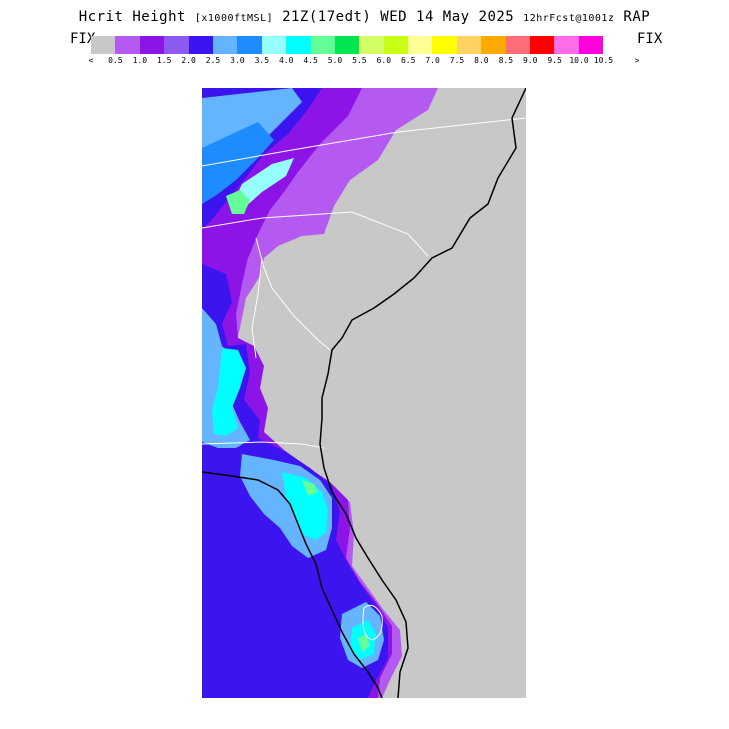 The width and height of the screenshot is (729, 729). Describe the element at coordinates (115, 60) in the screenshot. I see `legend-tick-label: 0.5` at that location.